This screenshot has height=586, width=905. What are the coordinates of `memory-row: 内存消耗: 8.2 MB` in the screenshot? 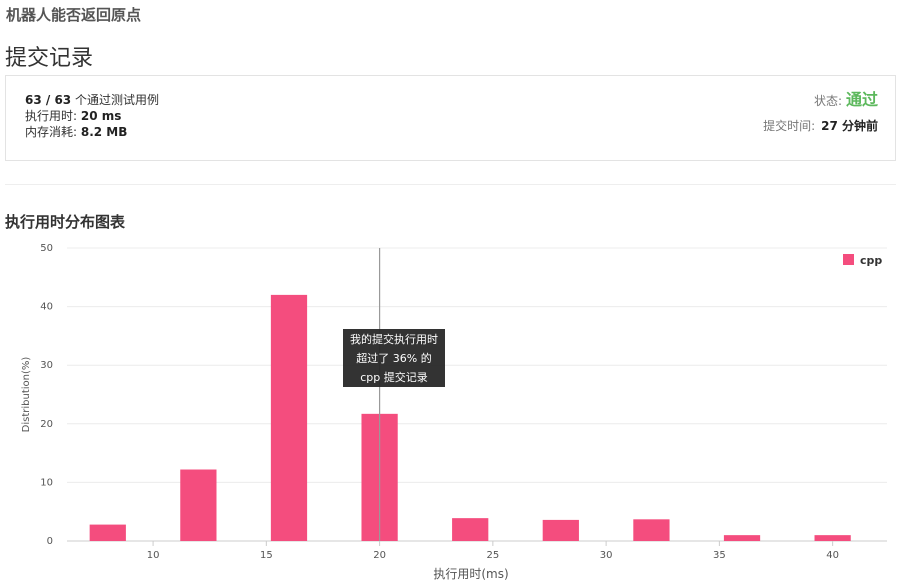 It's located at (92, 132).